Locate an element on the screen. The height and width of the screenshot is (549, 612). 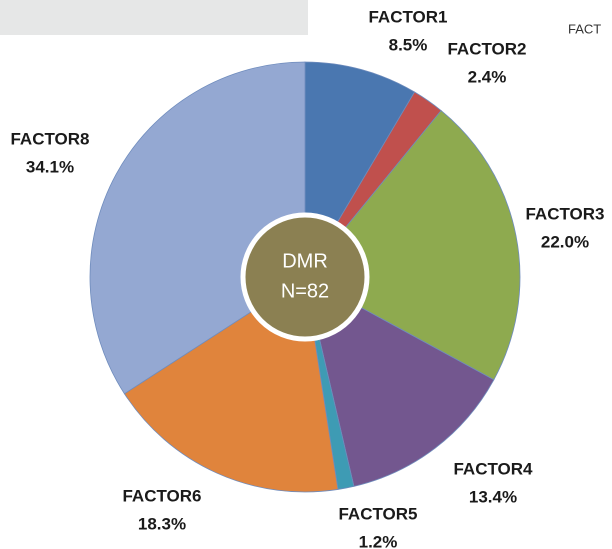
center-text: N=82 is located at coordinates (305, 291).